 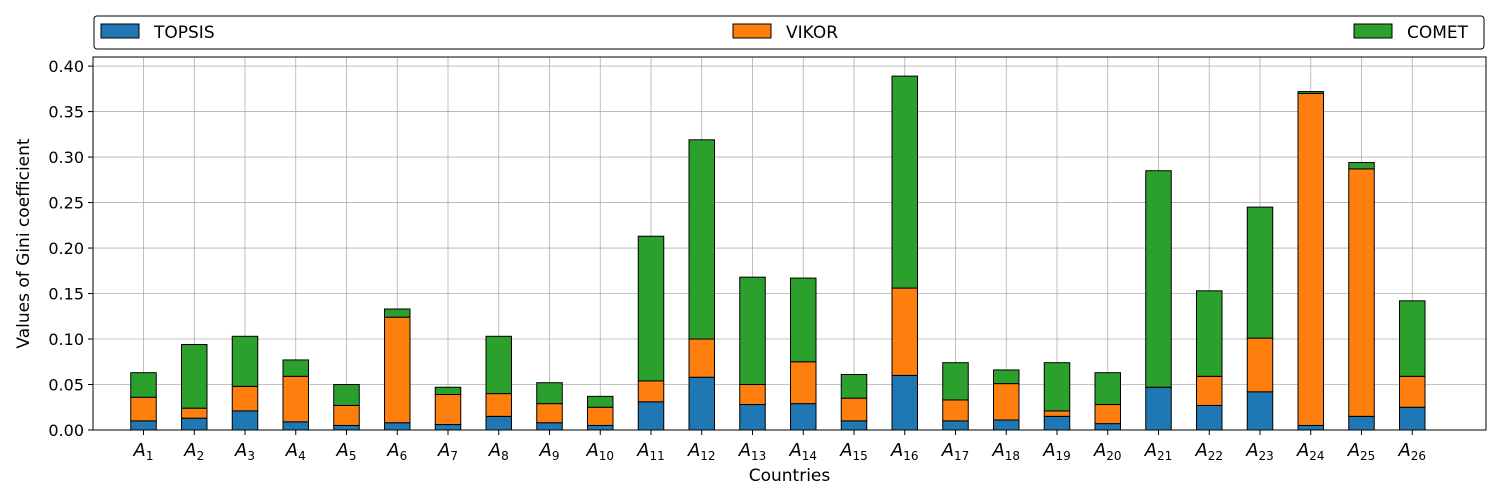 I want to click on bar-vikor-a3, so click(x=245, y=398).